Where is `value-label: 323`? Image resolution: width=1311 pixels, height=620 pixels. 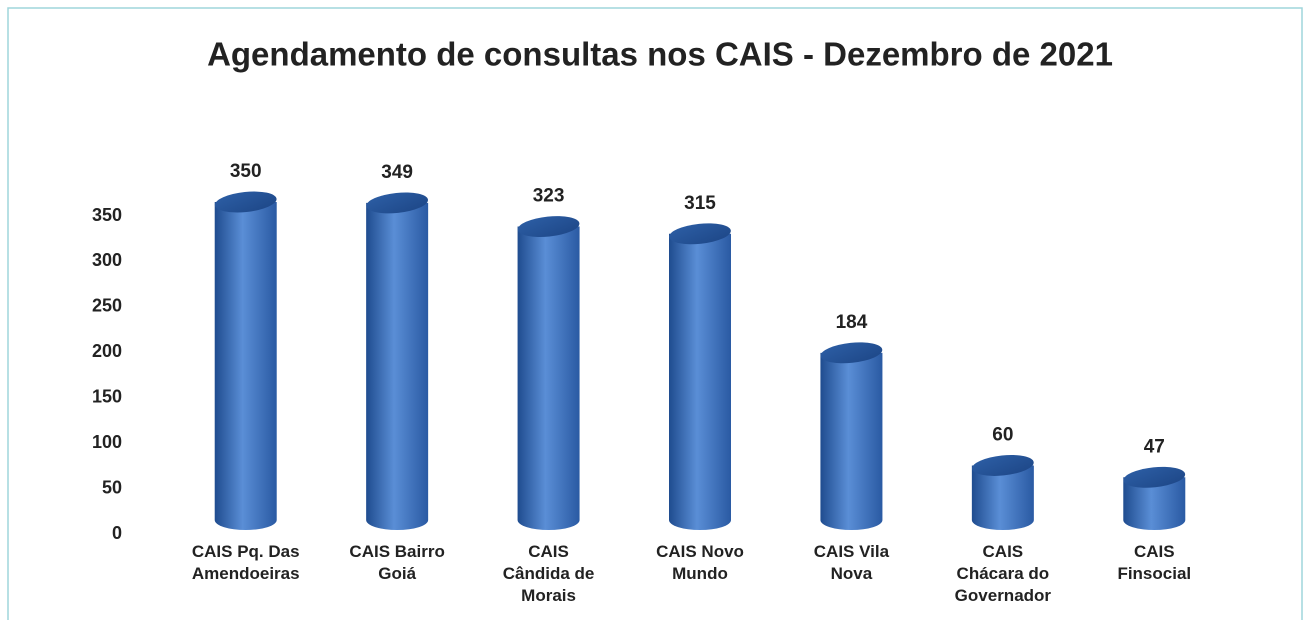 value-label: 323 is located at coordinates (549, 196).